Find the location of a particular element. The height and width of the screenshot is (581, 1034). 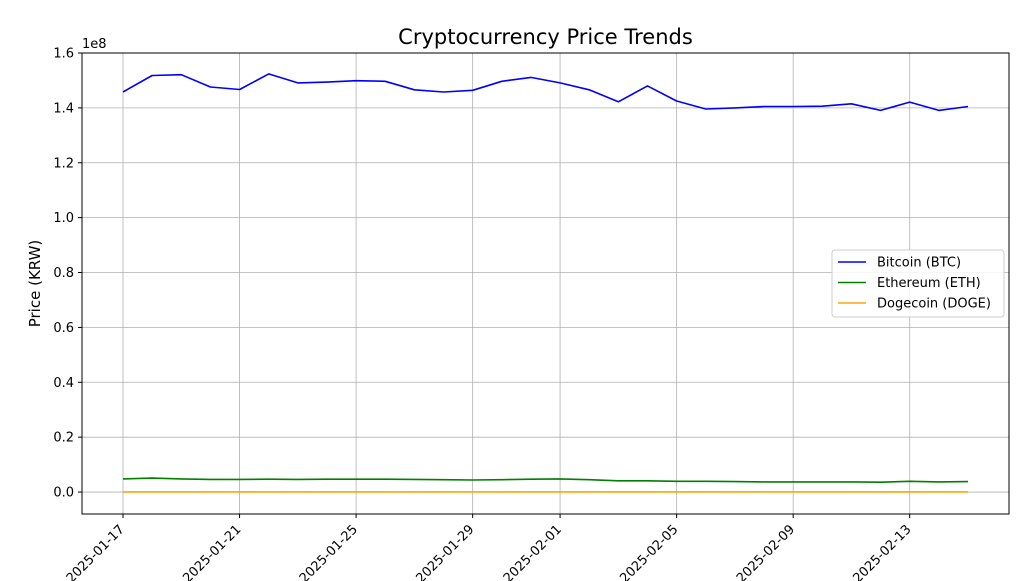

y-tick-label: 1.0 is located at coordinates (63, 218).